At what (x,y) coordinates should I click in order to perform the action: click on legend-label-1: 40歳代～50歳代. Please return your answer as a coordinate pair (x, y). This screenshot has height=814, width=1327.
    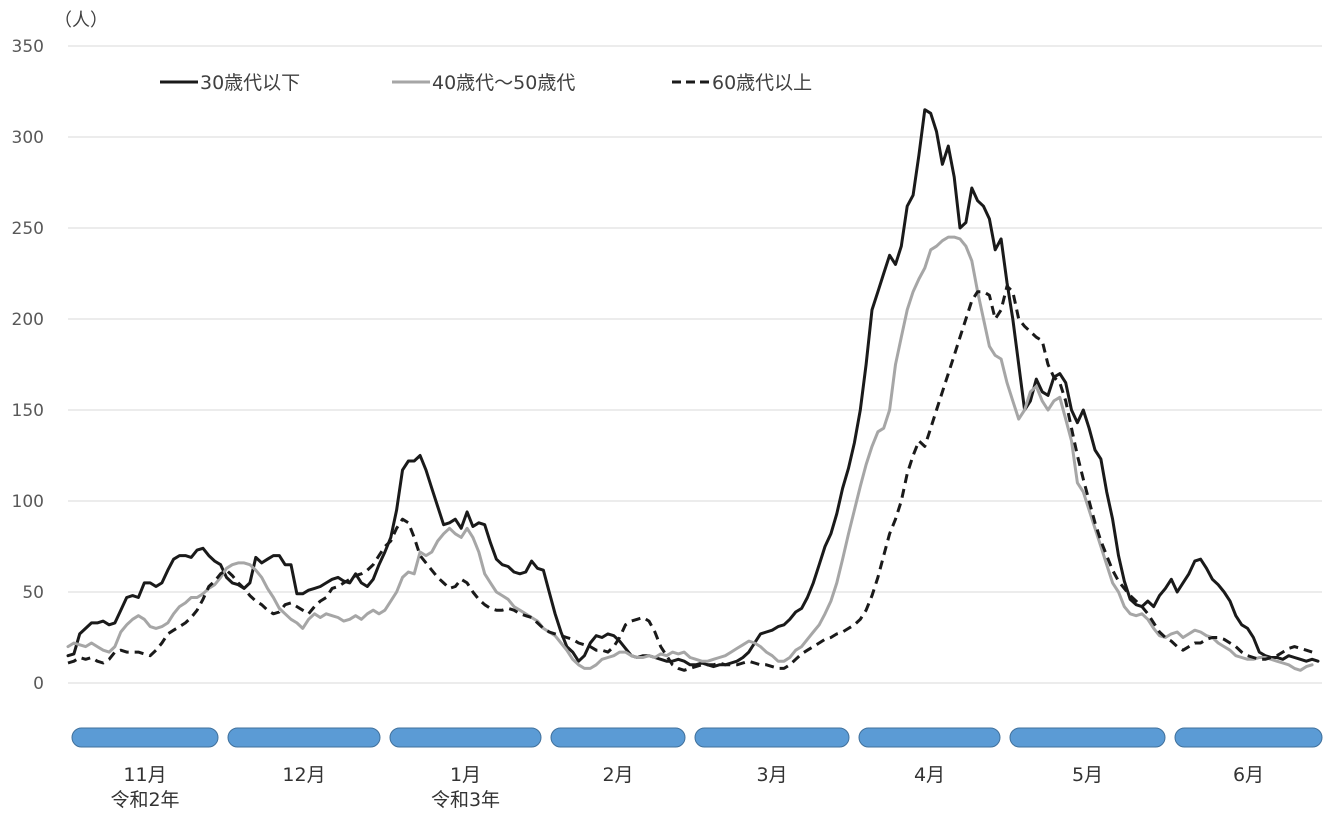
    Looking at the image, I should click on (503, 83).